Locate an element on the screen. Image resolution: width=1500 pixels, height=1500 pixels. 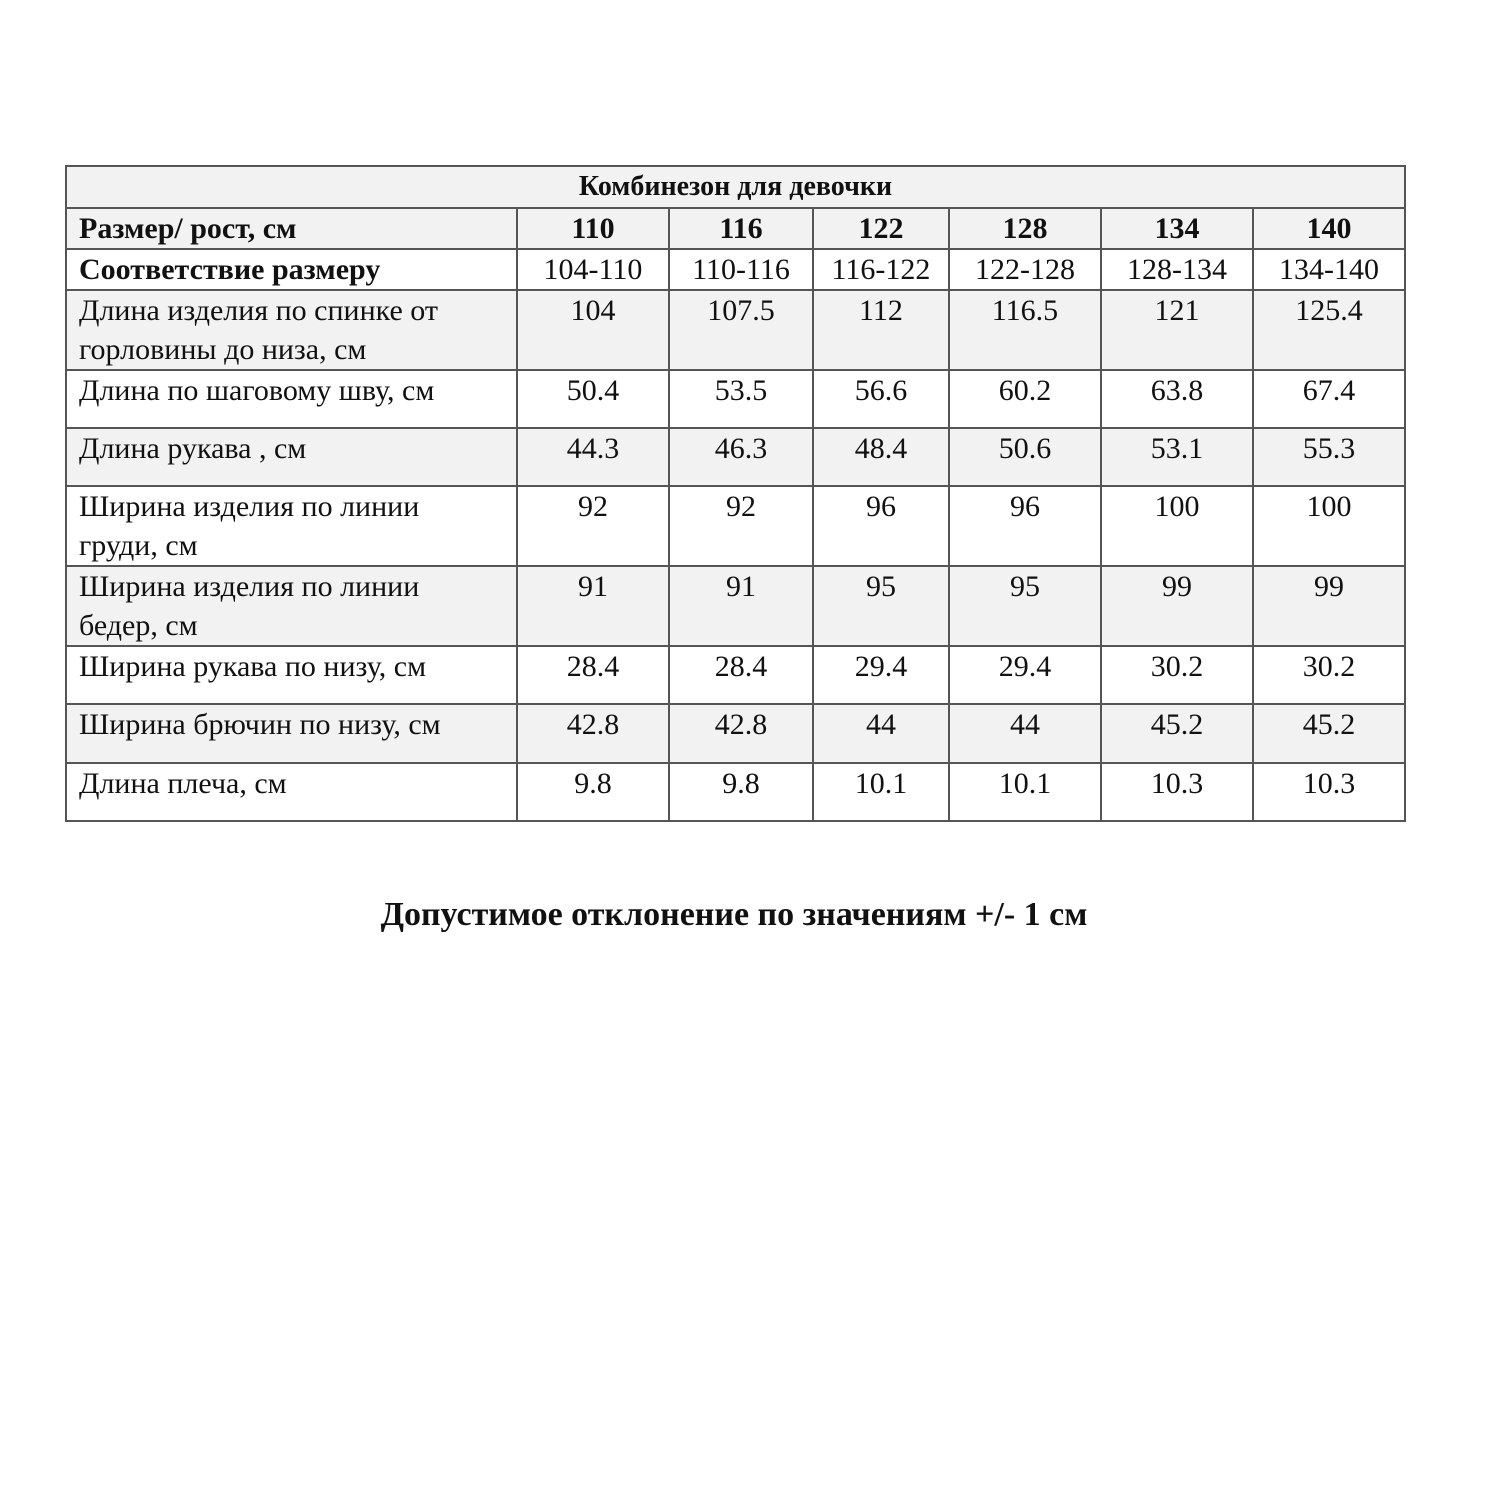
size-cell: 134 is located at coordinates (1177, 228).